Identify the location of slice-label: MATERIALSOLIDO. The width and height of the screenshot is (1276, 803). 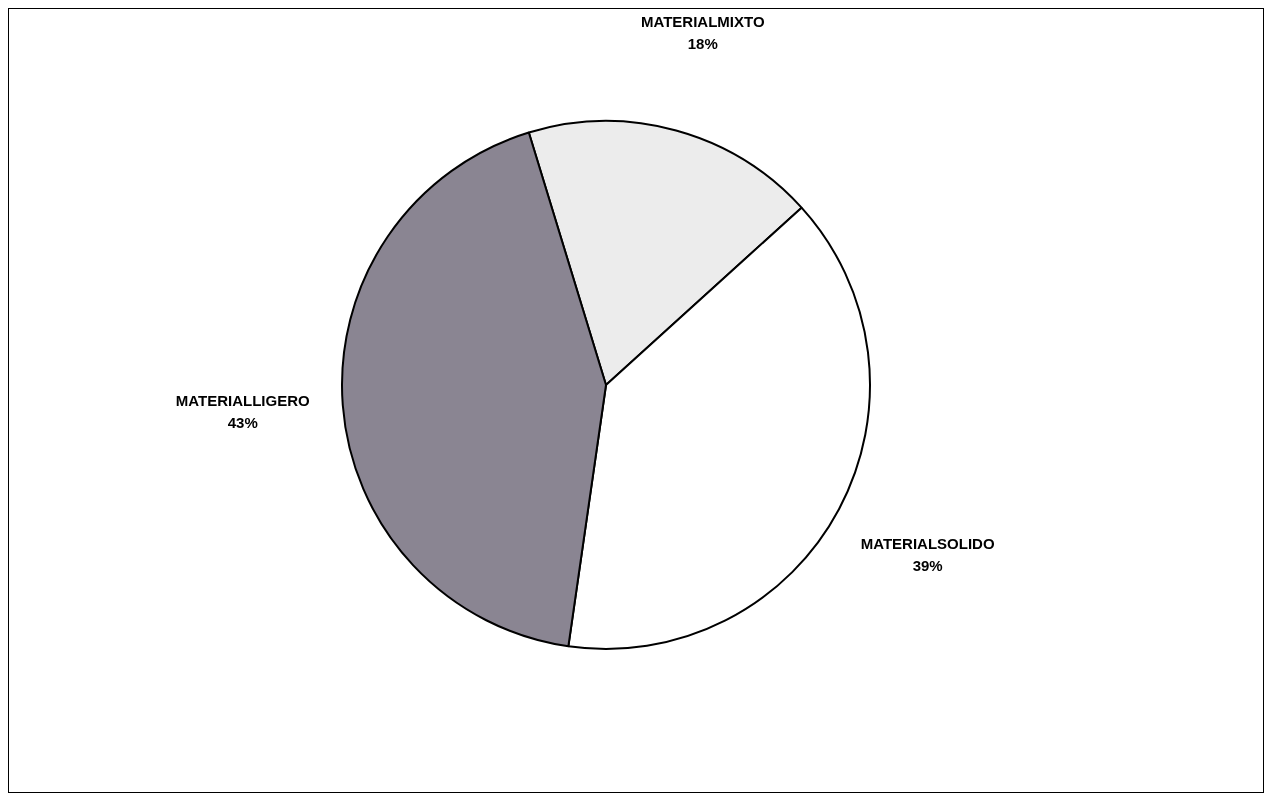
(927, 544).